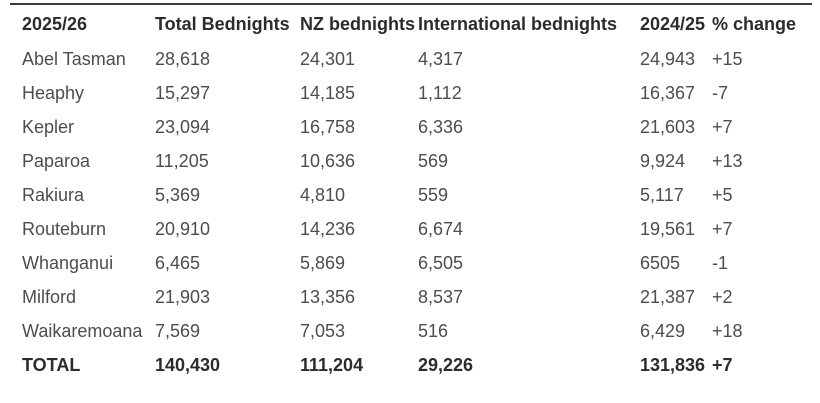 The image size is (820, 403). Describe the element at coordinates (727, 331) in the screenshot. I see `cell-change: +18` at that location.